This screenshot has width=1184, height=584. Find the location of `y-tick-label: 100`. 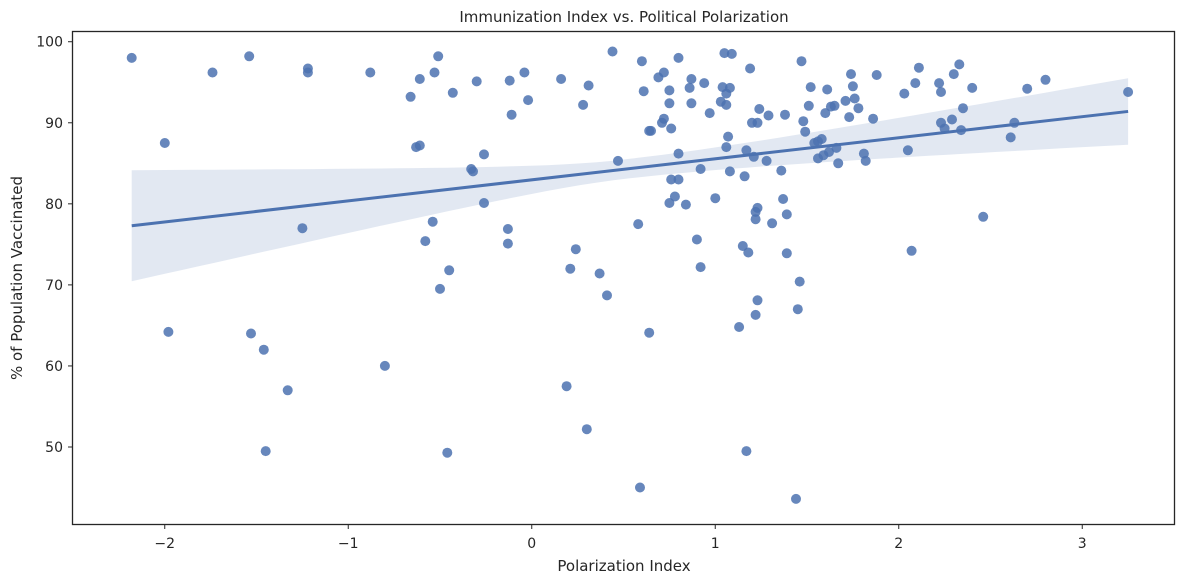

y-tick-label: 100 is located at coordinates (49, 43).